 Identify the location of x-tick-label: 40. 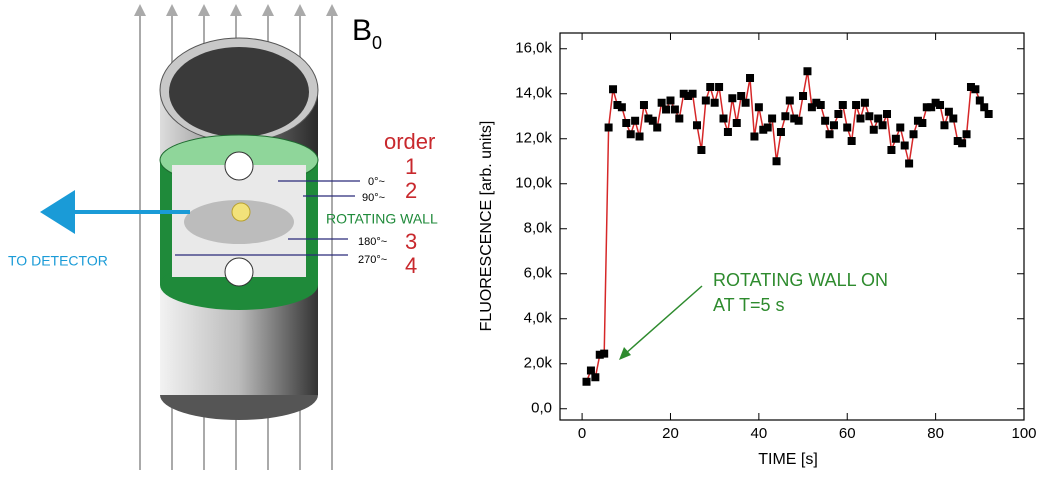
(759, 433).